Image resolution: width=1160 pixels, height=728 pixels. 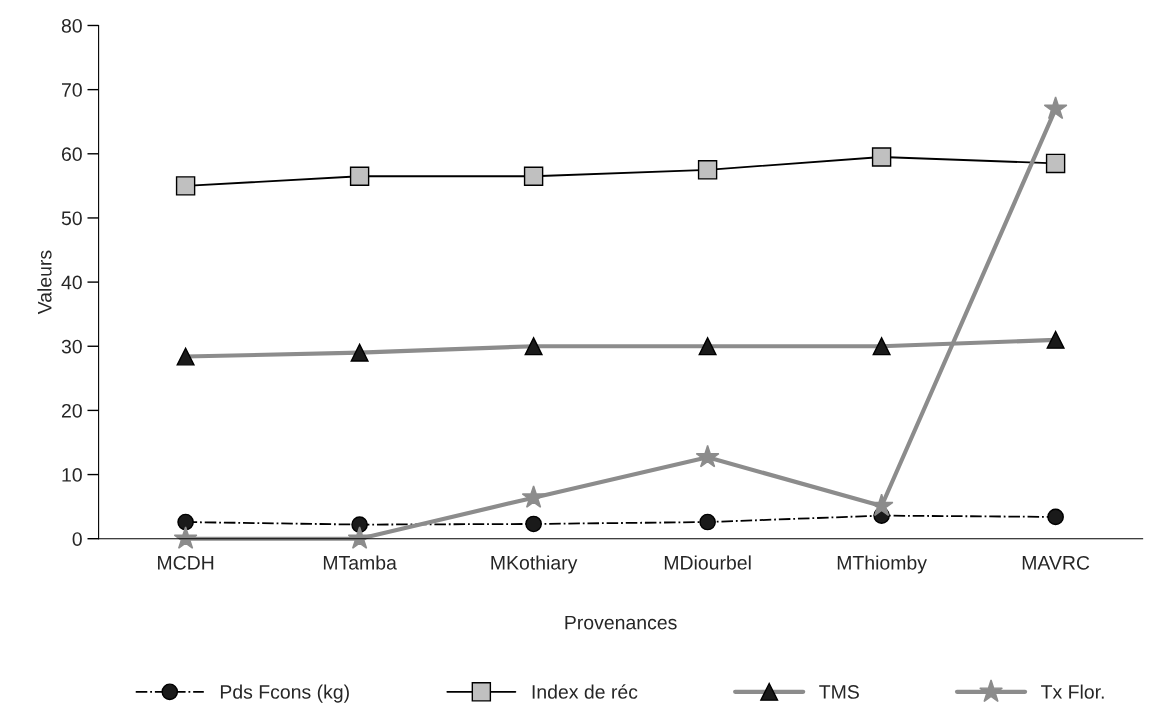 I want to click on x-tick-label: MDiourbel, so click(x=707, y=562).